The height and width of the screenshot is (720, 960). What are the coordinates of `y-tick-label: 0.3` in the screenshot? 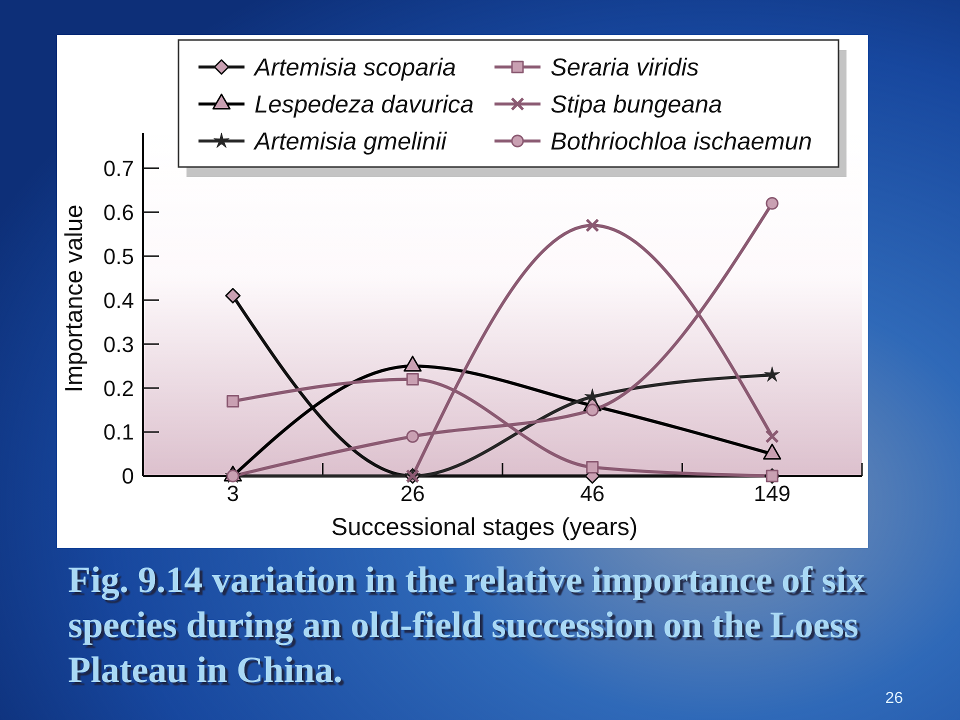 It's located at (118, 344).